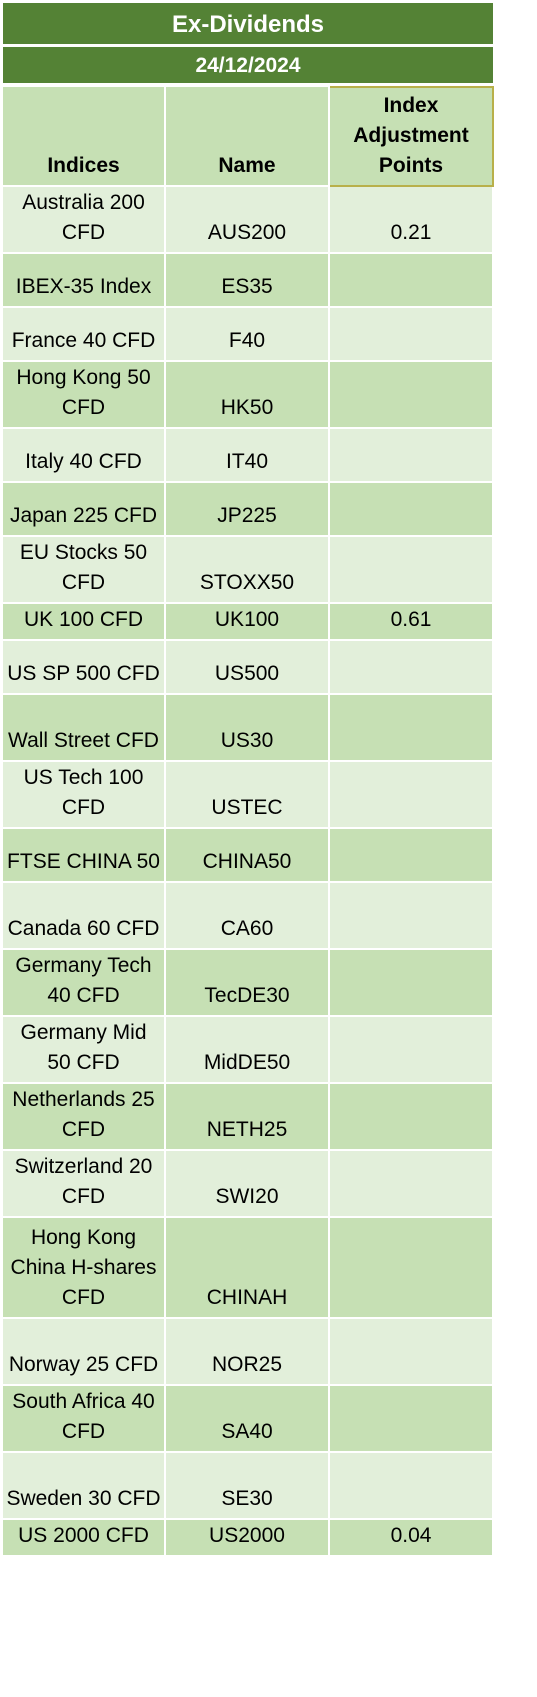  Describe the element at coordinates (84, 1486) in the screenshot. I see `cell-index: Sweden 30 CFD` at that location.